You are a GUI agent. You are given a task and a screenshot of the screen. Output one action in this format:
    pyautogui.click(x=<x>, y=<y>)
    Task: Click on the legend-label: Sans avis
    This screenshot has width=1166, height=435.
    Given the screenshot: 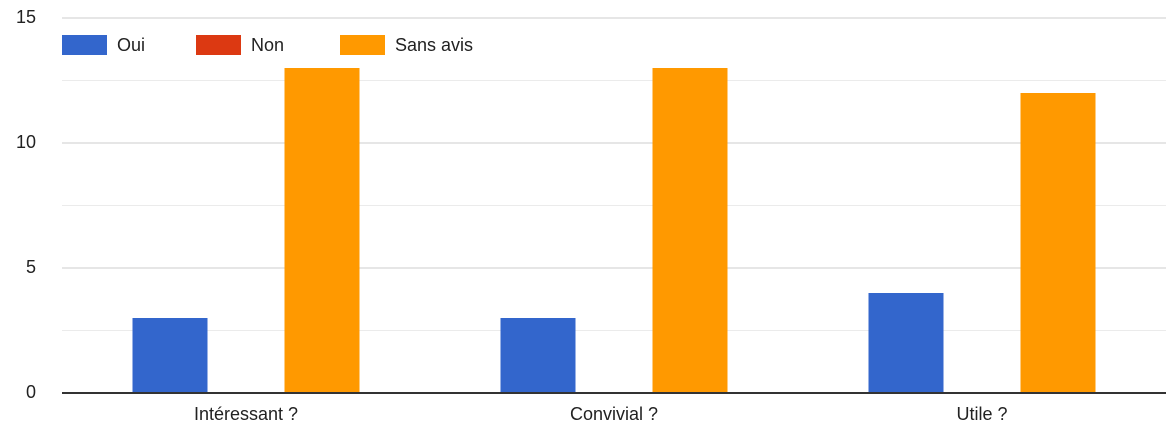 What is the action you would take?
    pyautogui.click(x=434, y=45)
    